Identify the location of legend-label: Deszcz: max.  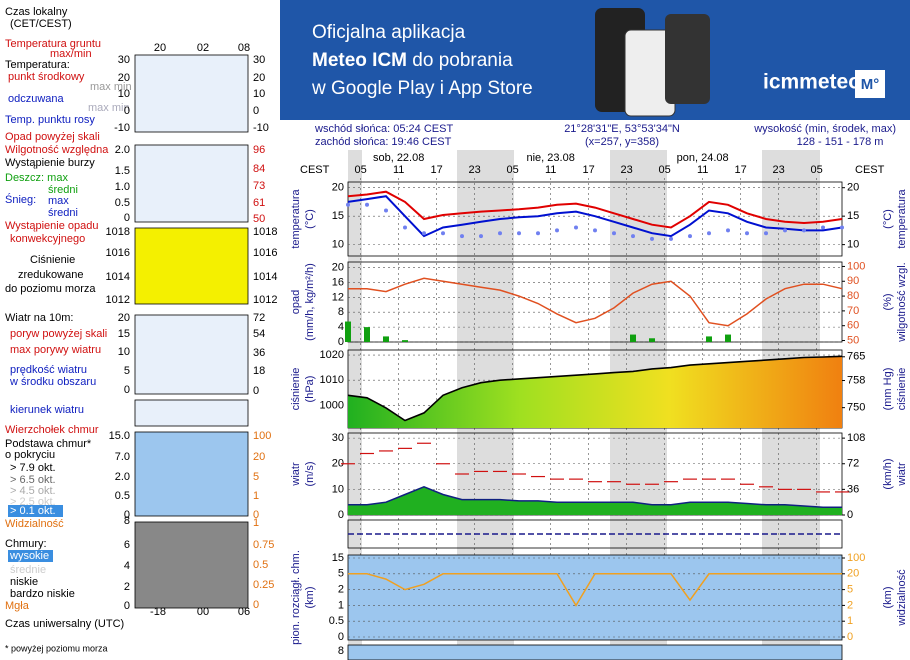
(36, 178).